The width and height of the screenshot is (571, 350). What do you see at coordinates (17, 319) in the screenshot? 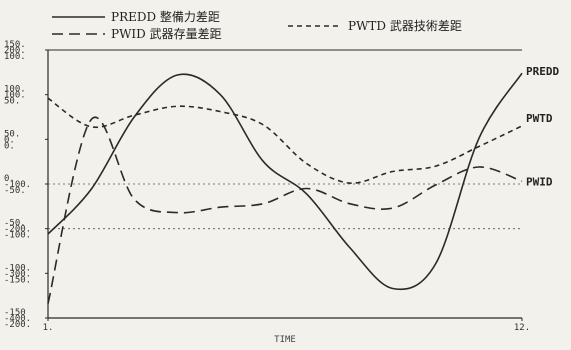
I see `y-tick-label: -400.` at bounding box center [17, 319].